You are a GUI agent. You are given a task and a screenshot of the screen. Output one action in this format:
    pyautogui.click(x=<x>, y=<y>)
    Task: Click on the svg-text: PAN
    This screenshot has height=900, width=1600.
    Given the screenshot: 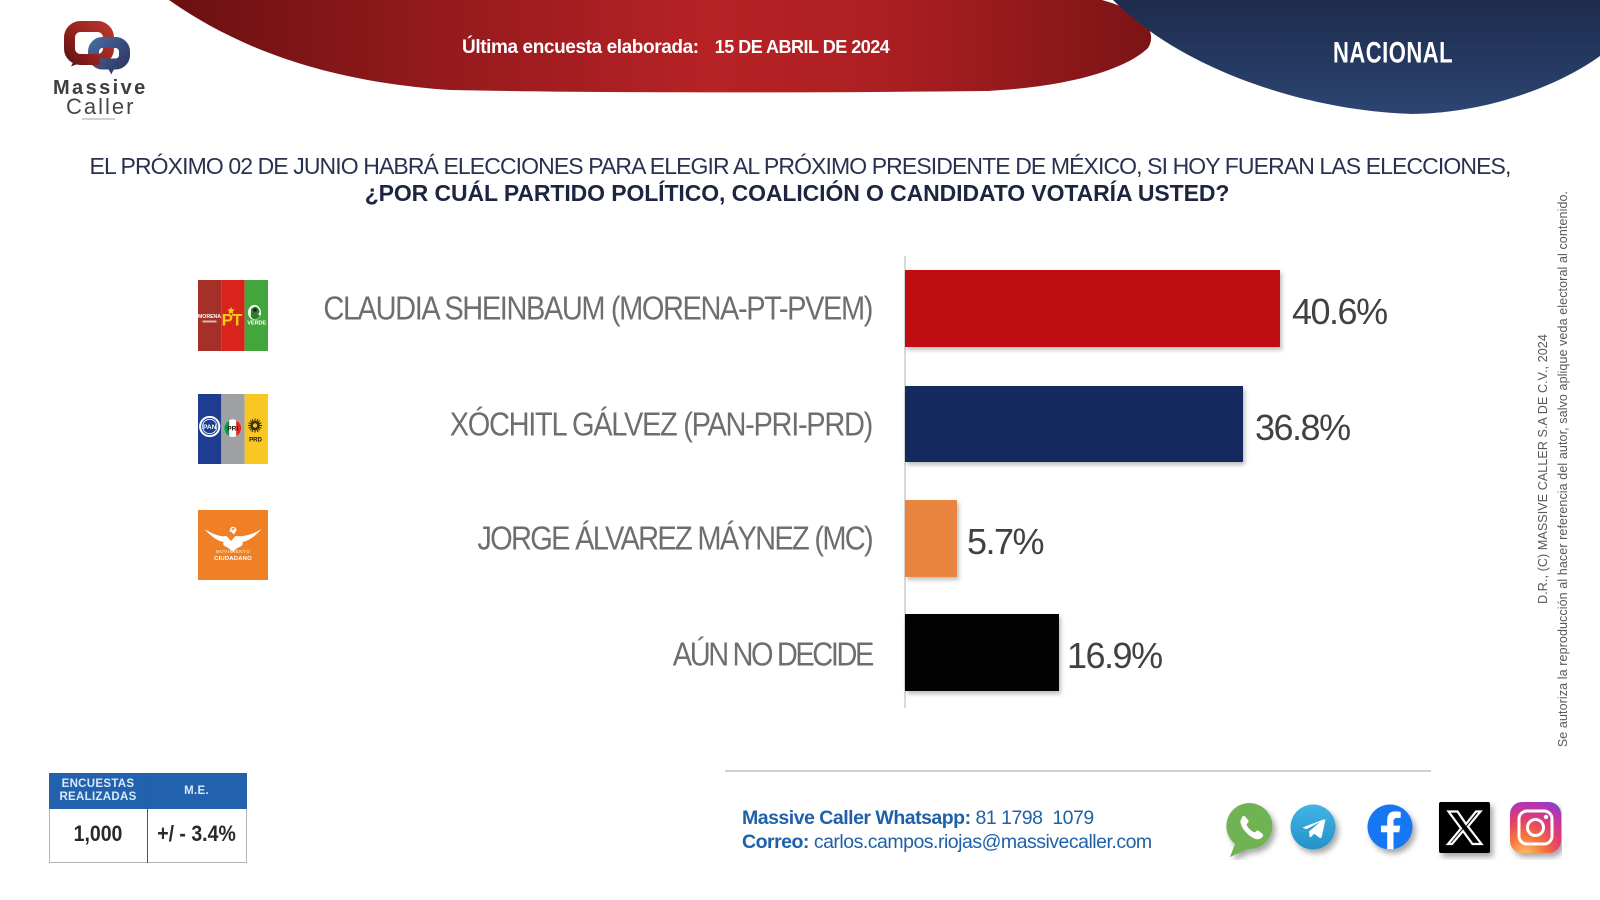 What is the action you would take?
    pyautogui.click(x=210, y=427)
    